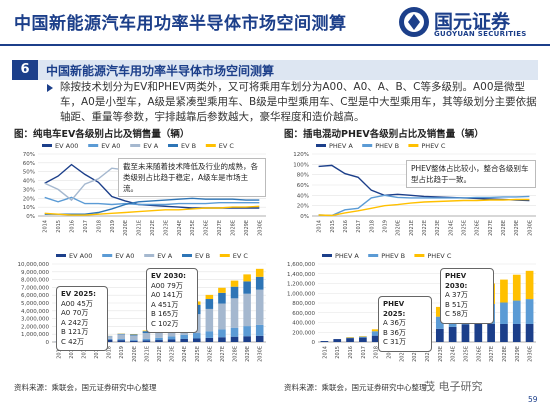 This screenshot has width=550, height=412. I want to click on x-tick-label: 2024E, so click(454, 354).